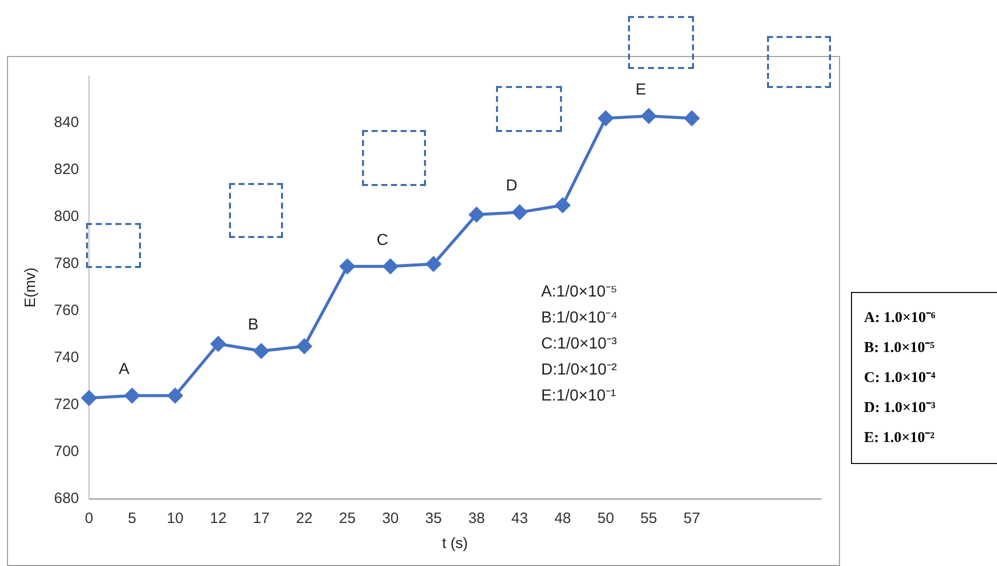 This screenshot has width=997, height=566. Describe the element at coordinates (433, 519) in the screenshot. I see `x-tick-label: 35` at that location.